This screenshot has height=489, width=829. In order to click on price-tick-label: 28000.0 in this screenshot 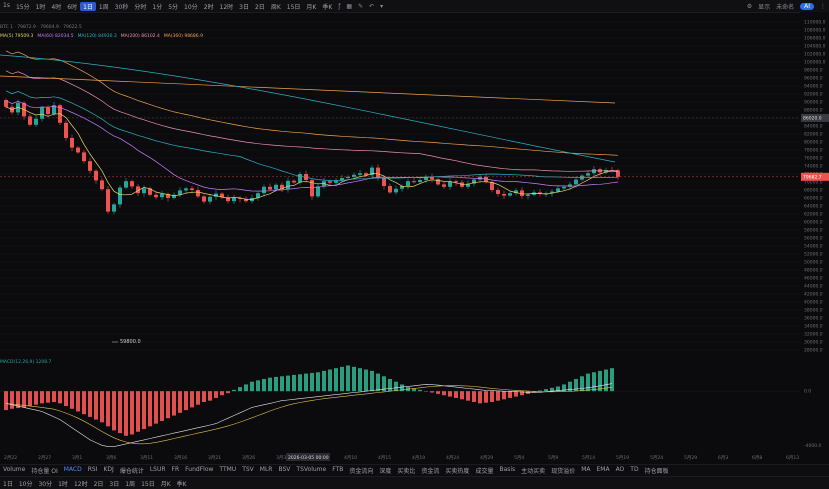, I will do `click(813, 351)`.